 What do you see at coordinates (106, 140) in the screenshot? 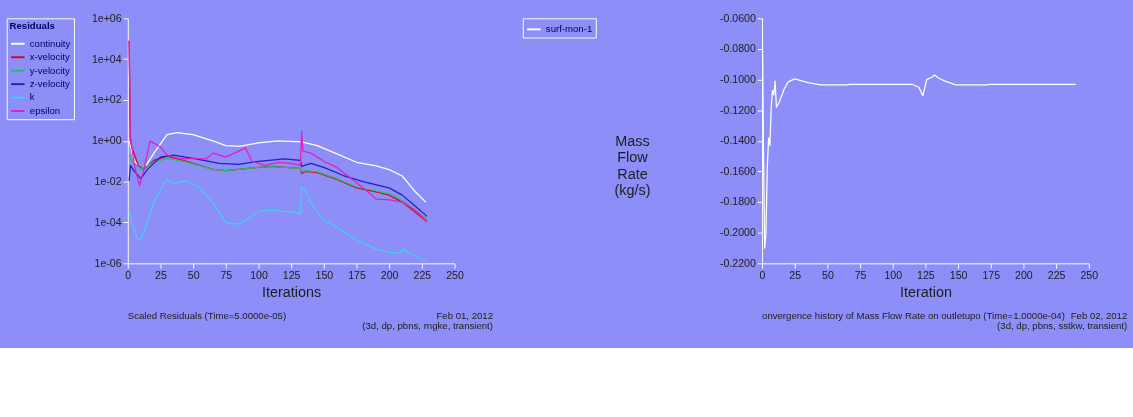
I see `y-tick-label: 1e+00` at bounding box center [106, 140].